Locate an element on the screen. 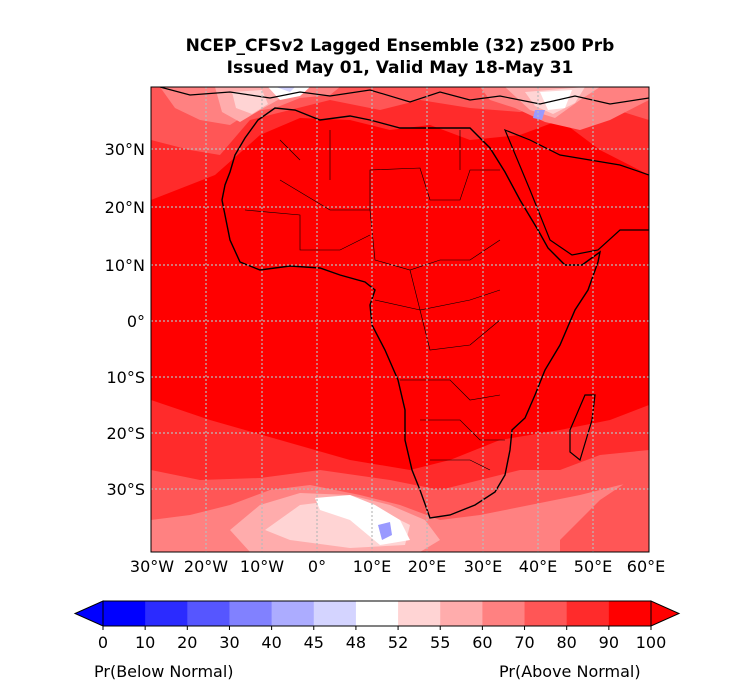  colorbar-tick-label: 60 is located at coordinates (482, 642).